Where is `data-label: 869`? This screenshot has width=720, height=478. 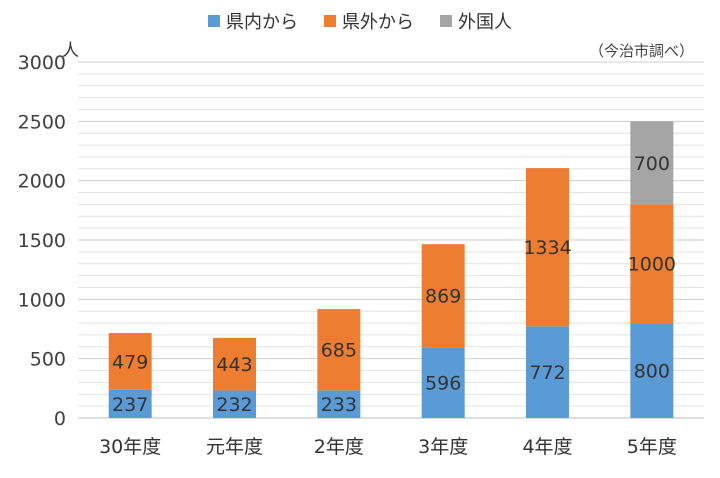 data-label: 869 is located at coordinates (443, 297).